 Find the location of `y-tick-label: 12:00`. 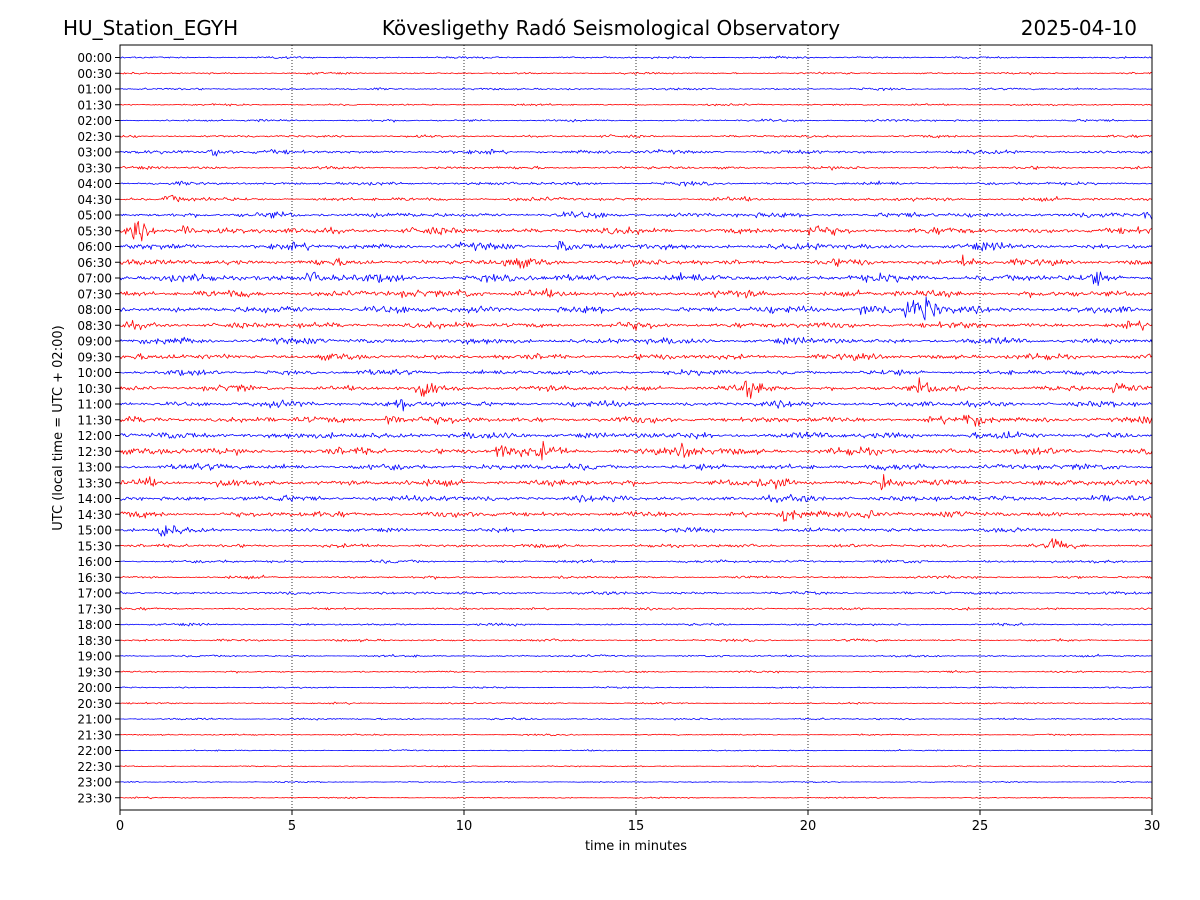

y-tick-label: 12:00 is located at coordinates (94, 436).